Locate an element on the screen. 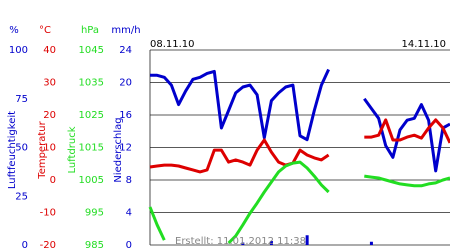 This screenshot has width=450, height=250. axis-unit: mm/h is located at coordinates (125, 30).